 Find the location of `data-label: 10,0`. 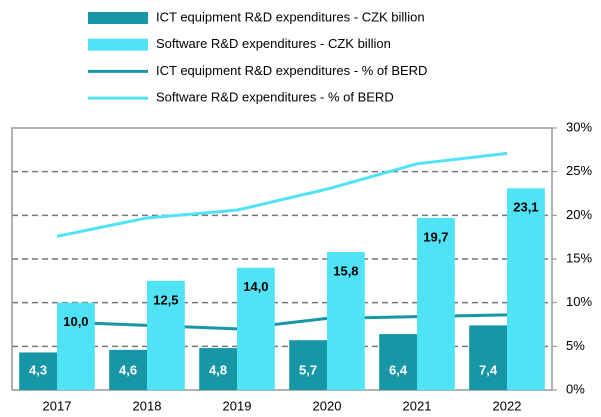

data-label: 10,0 is located at coordinates (75, 321).